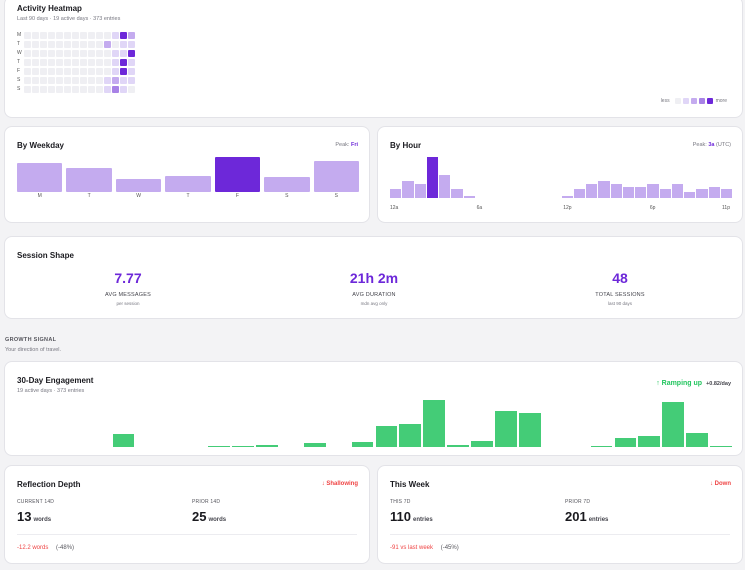  Describe the element at coordinates (33, 548) in the screenshot. I see `delta-value: -12.2 words` at that location.